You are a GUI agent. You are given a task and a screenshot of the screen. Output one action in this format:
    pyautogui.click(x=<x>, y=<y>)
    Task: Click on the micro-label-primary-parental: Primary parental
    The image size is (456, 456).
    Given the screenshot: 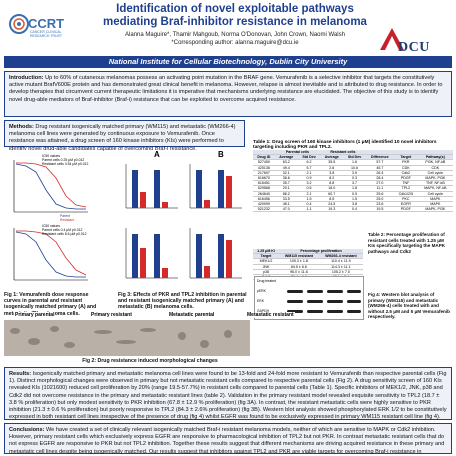 What is the action you would take?
    pyautogui.click(x=35, y=315)
    